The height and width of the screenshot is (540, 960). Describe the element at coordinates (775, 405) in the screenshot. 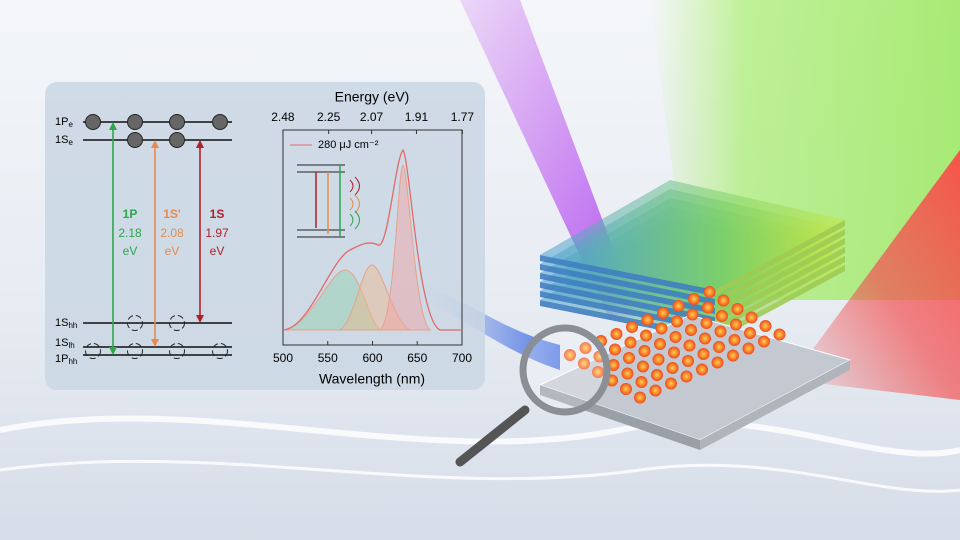

I see `plate-edge` at that location.